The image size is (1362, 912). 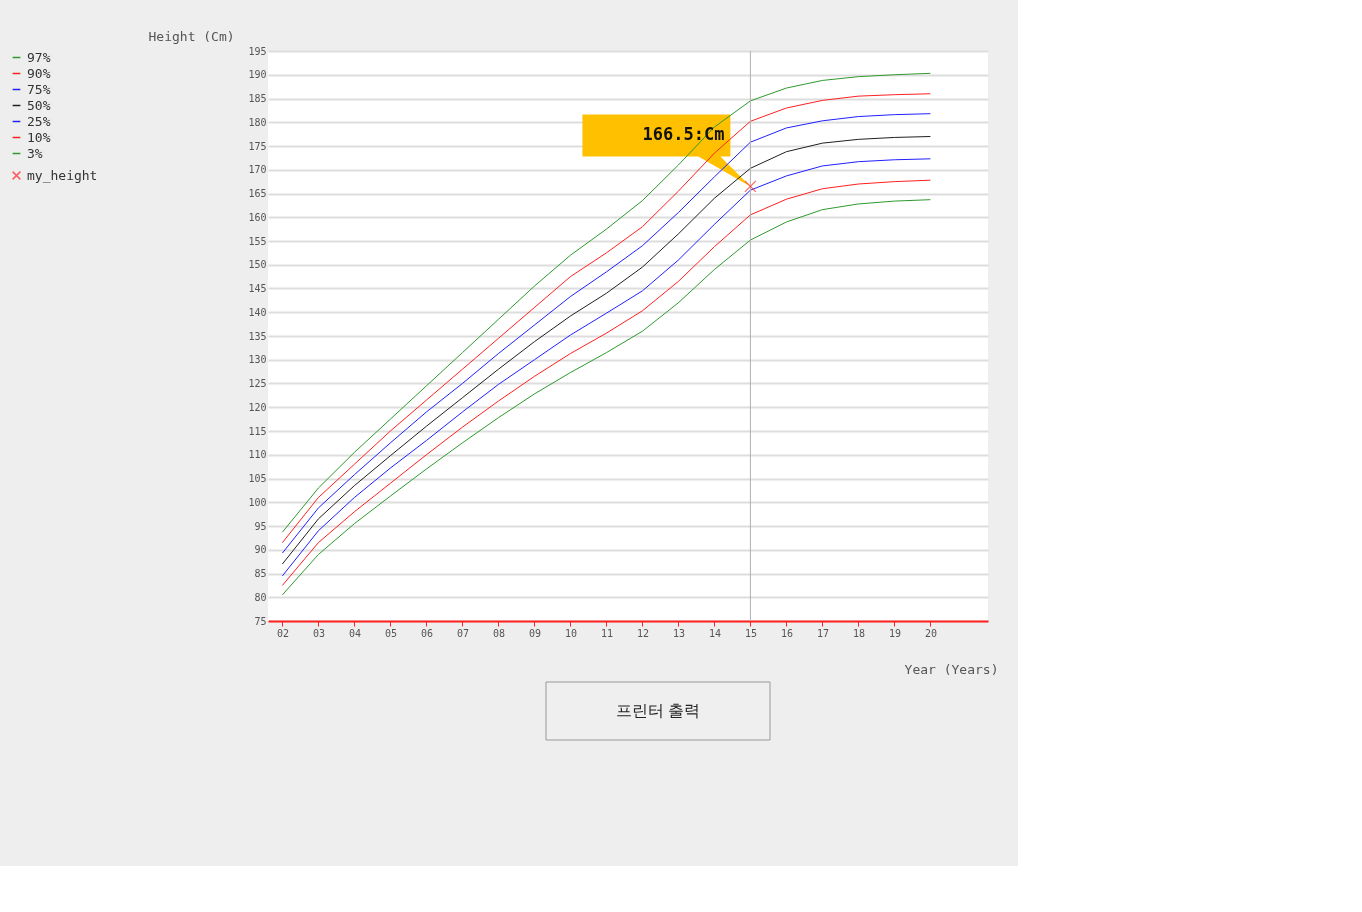 What do you see at coordinates (257, 312) in the screenshot?
I see `y-tick-label: 140` at bounding box center [257, 312].